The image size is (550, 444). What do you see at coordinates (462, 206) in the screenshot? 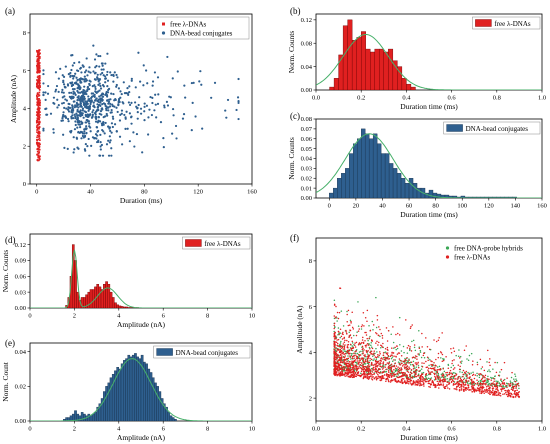
I see `x-tick-label: 100` at bounding box center [462, 206].